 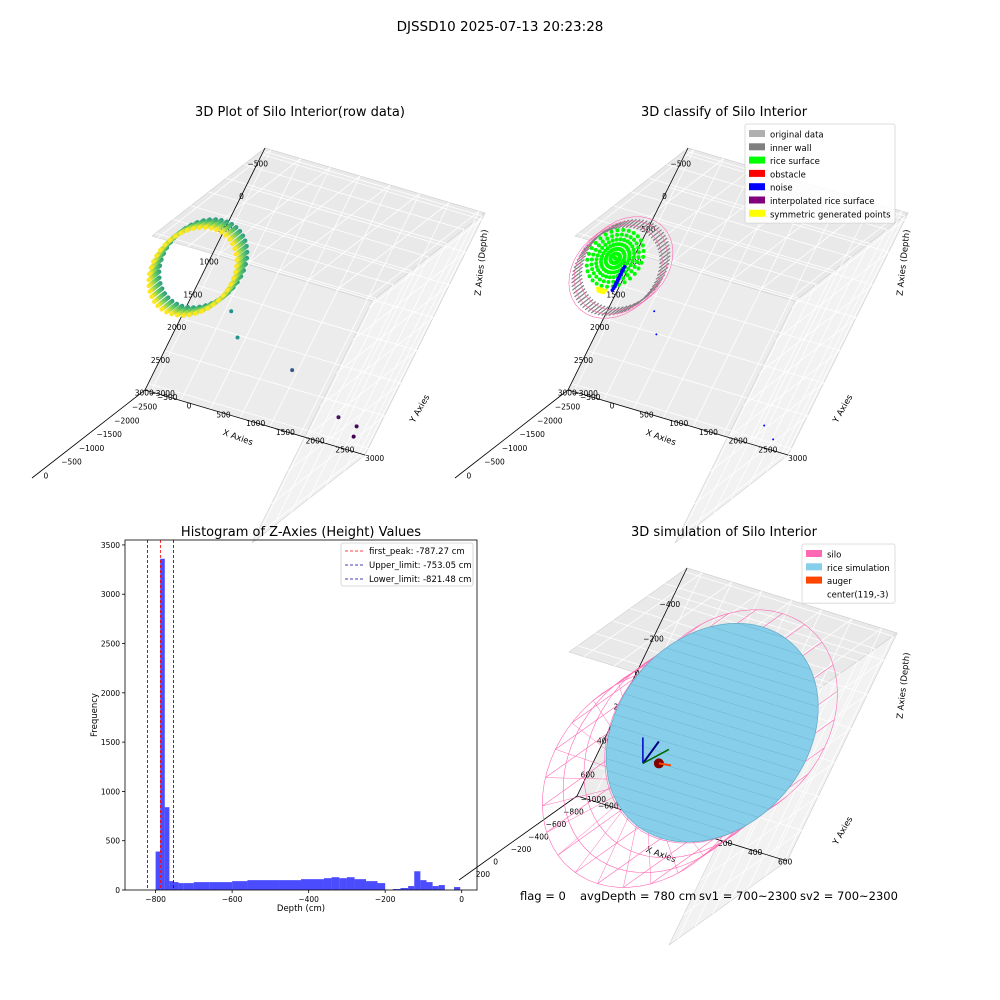 I want to click on x-tick-label: 1500, so click(x=615, y=294).